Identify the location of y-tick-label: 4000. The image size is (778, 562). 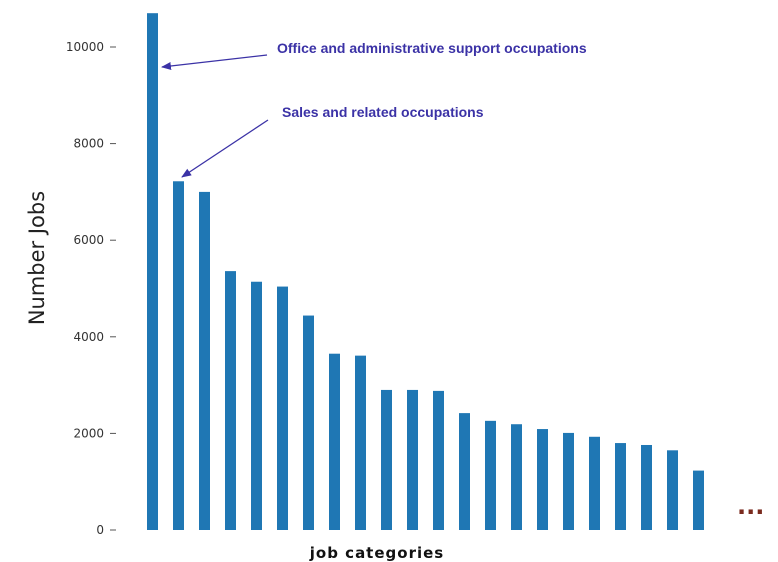
(88, 337).